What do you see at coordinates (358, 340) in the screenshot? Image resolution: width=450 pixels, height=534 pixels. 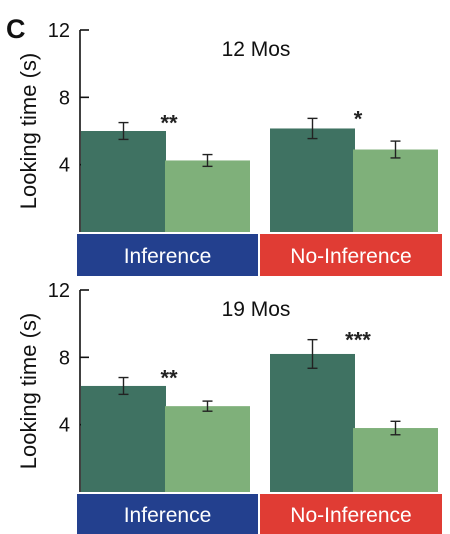 I see `significance-label: ***` at bounding box center [358, 340].